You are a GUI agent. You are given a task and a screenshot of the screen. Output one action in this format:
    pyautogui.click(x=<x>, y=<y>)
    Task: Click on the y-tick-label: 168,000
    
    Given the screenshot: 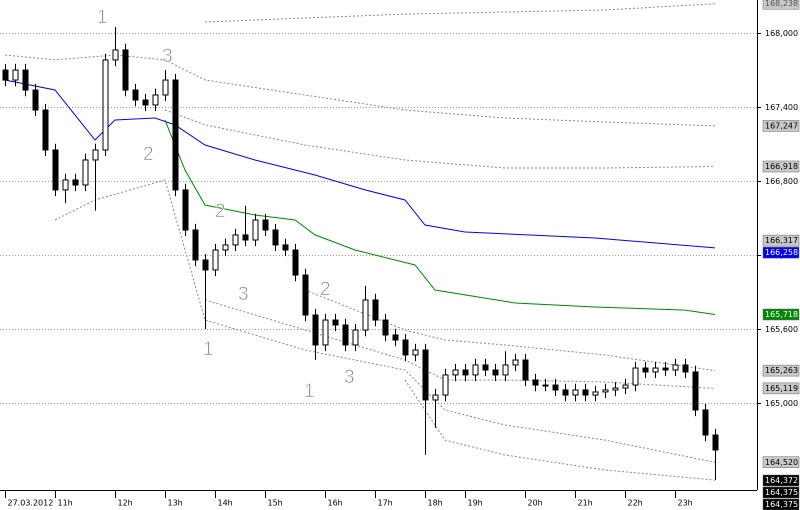 What is the action you would take?
    pyautogui.click(x=781, y=33)
    